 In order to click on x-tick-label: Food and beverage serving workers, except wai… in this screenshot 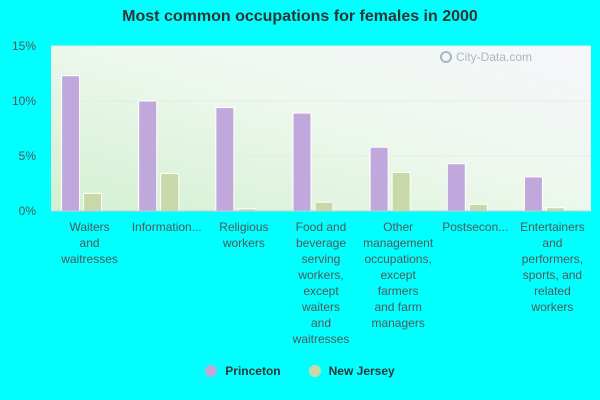, I will do `click(321, 283)`.